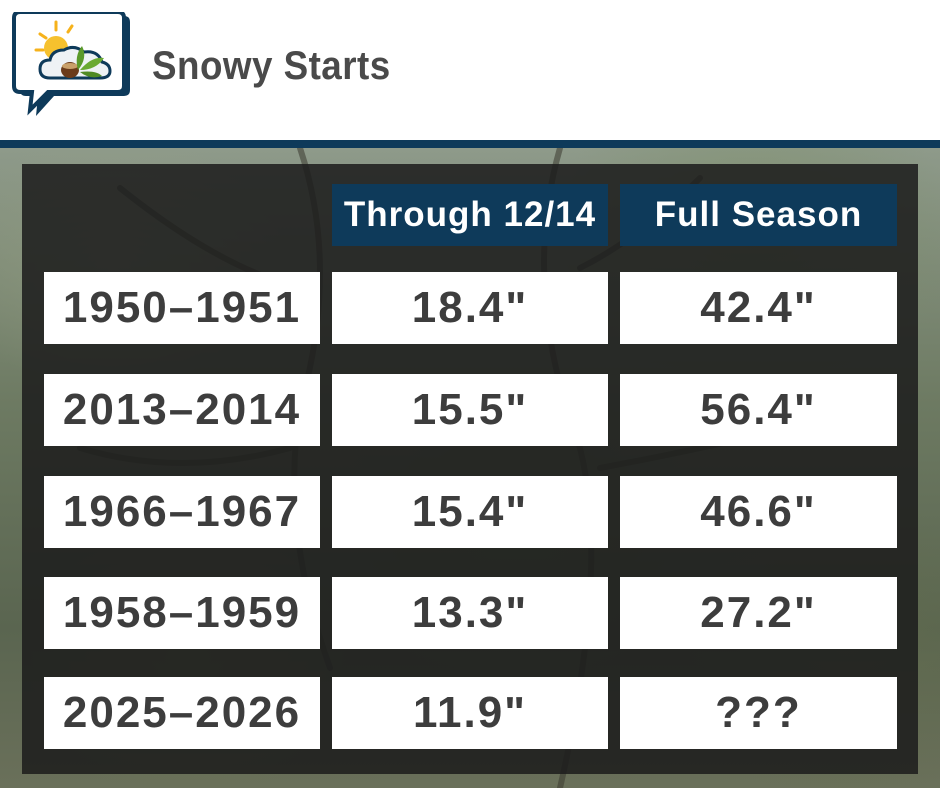  Describe the element at coordinates (271, 66) in the screenshot. I see `page-title: Snowy Starts` at that location.